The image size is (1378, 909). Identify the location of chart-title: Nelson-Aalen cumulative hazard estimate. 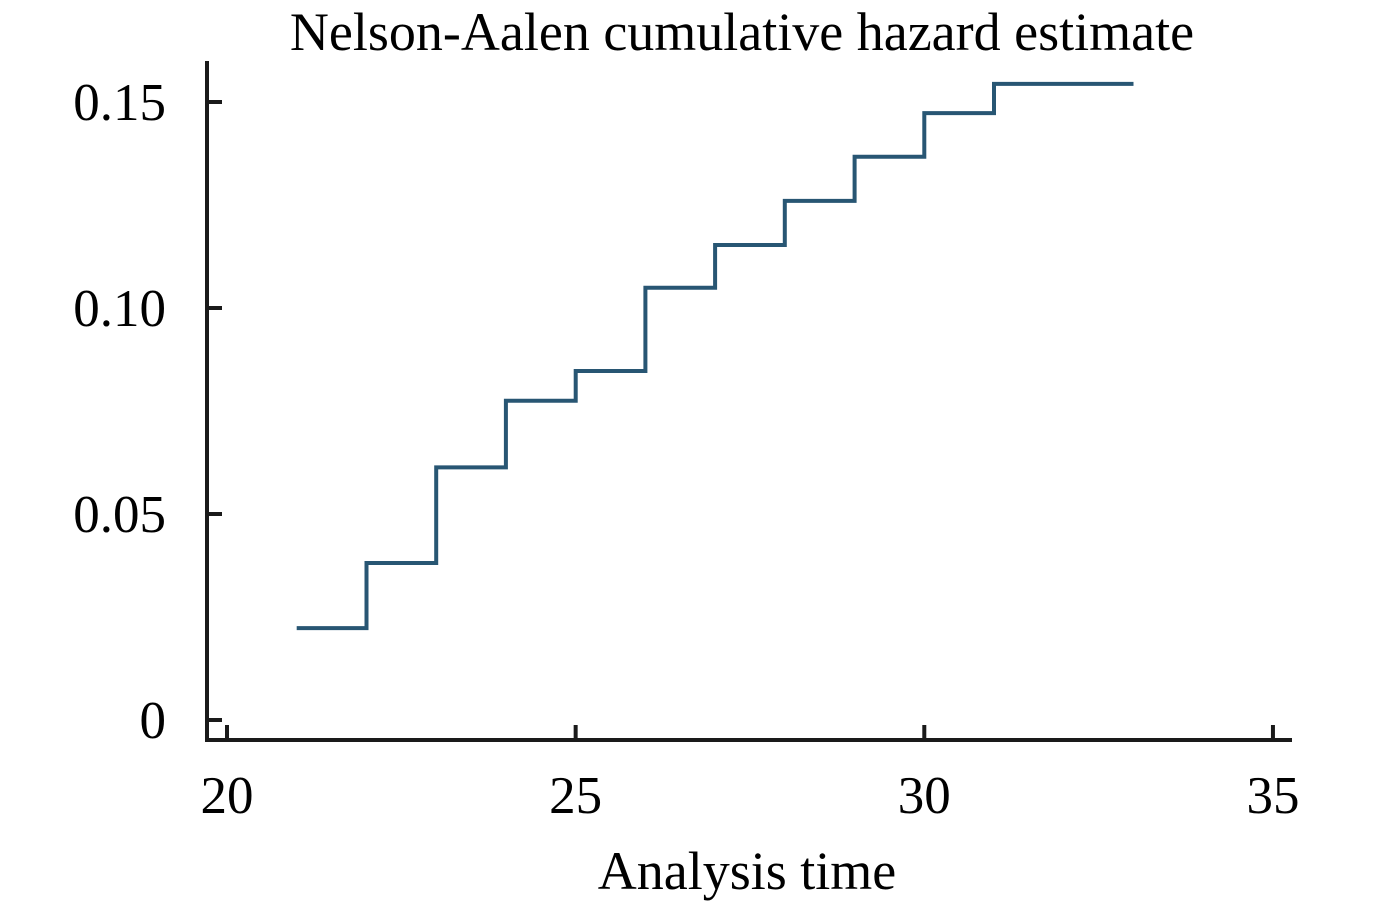
(742, 32).